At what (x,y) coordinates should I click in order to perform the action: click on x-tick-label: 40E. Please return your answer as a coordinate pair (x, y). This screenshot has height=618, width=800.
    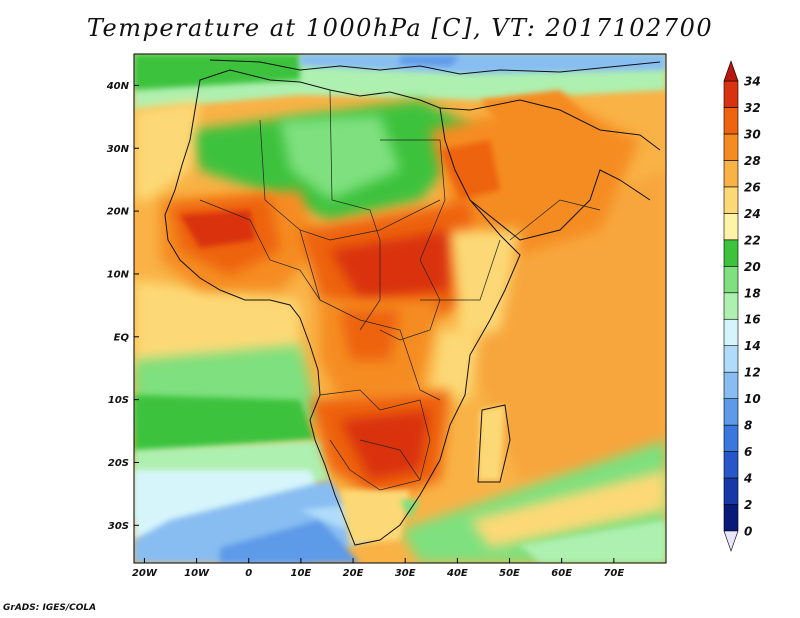
    Looking at the image, I should click on (457, 573).